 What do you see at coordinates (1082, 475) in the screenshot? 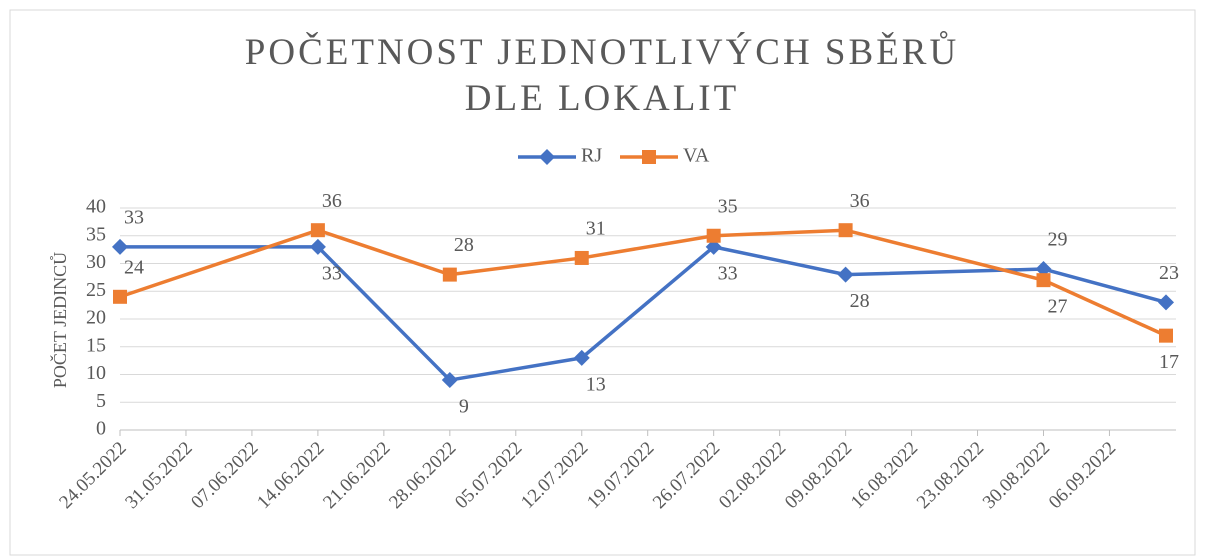
I see `x-tick-label: 06.09.2022` at bounding box center [1082, 475].